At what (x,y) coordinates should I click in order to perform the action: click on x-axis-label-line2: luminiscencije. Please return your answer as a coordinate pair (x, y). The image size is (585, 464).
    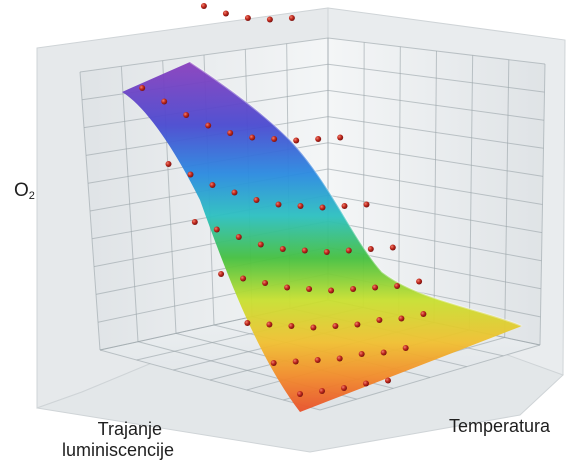
    Looking at the image, I should click on (118, 450).